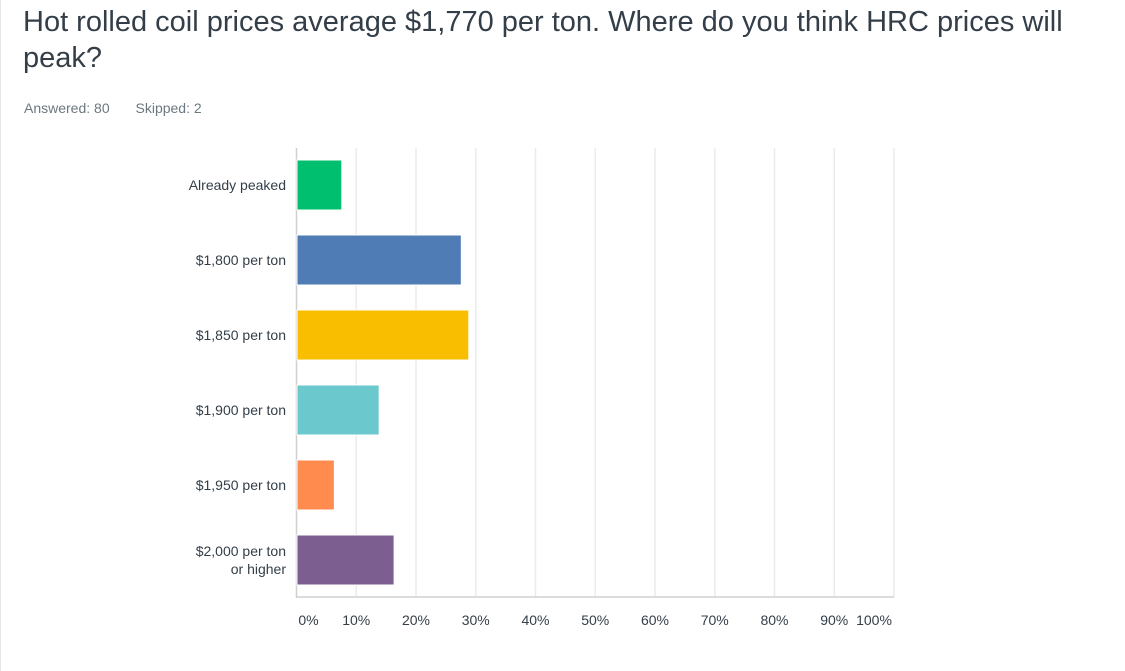 This screenshot has width=1125, height=671. What do you see at coordinates (715, 620) in the screenshot?
I see `x-tick-label: 70%` at bounding box center [715, 620].